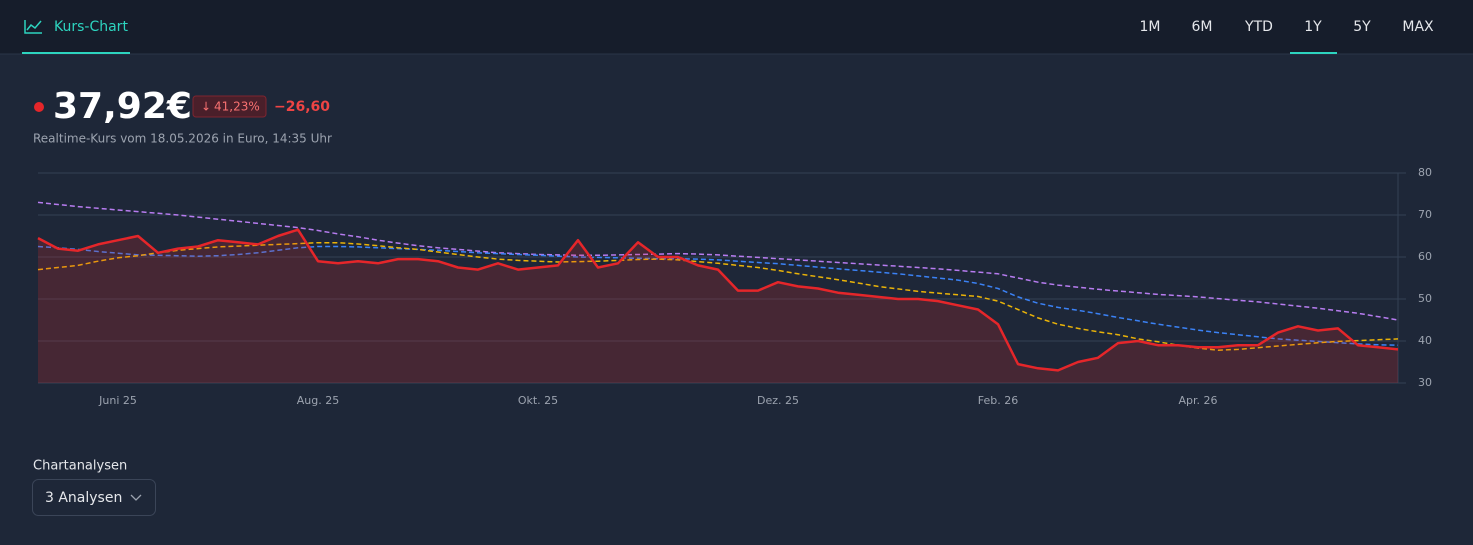 The image size is (1473, 545). What do you see at coordinates (1287, 36) in the screenshot?
I see `range-tabs: 1M 6M YTD 1Y 5Y MAX` at bounding box center [1287, 36].